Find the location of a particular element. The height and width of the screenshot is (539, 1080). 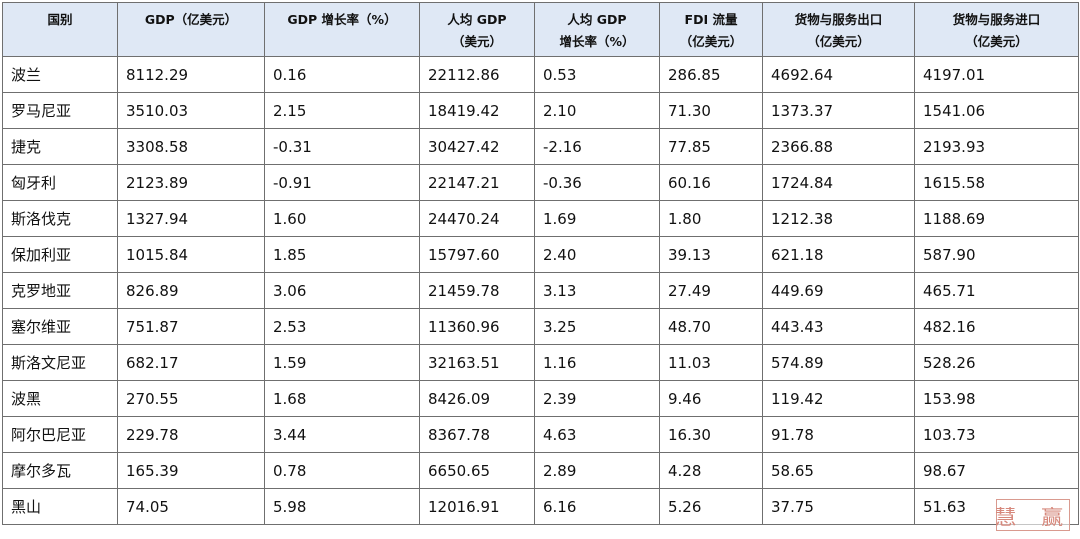

value-cell: 4.28 is located at coordinates (711, 470).